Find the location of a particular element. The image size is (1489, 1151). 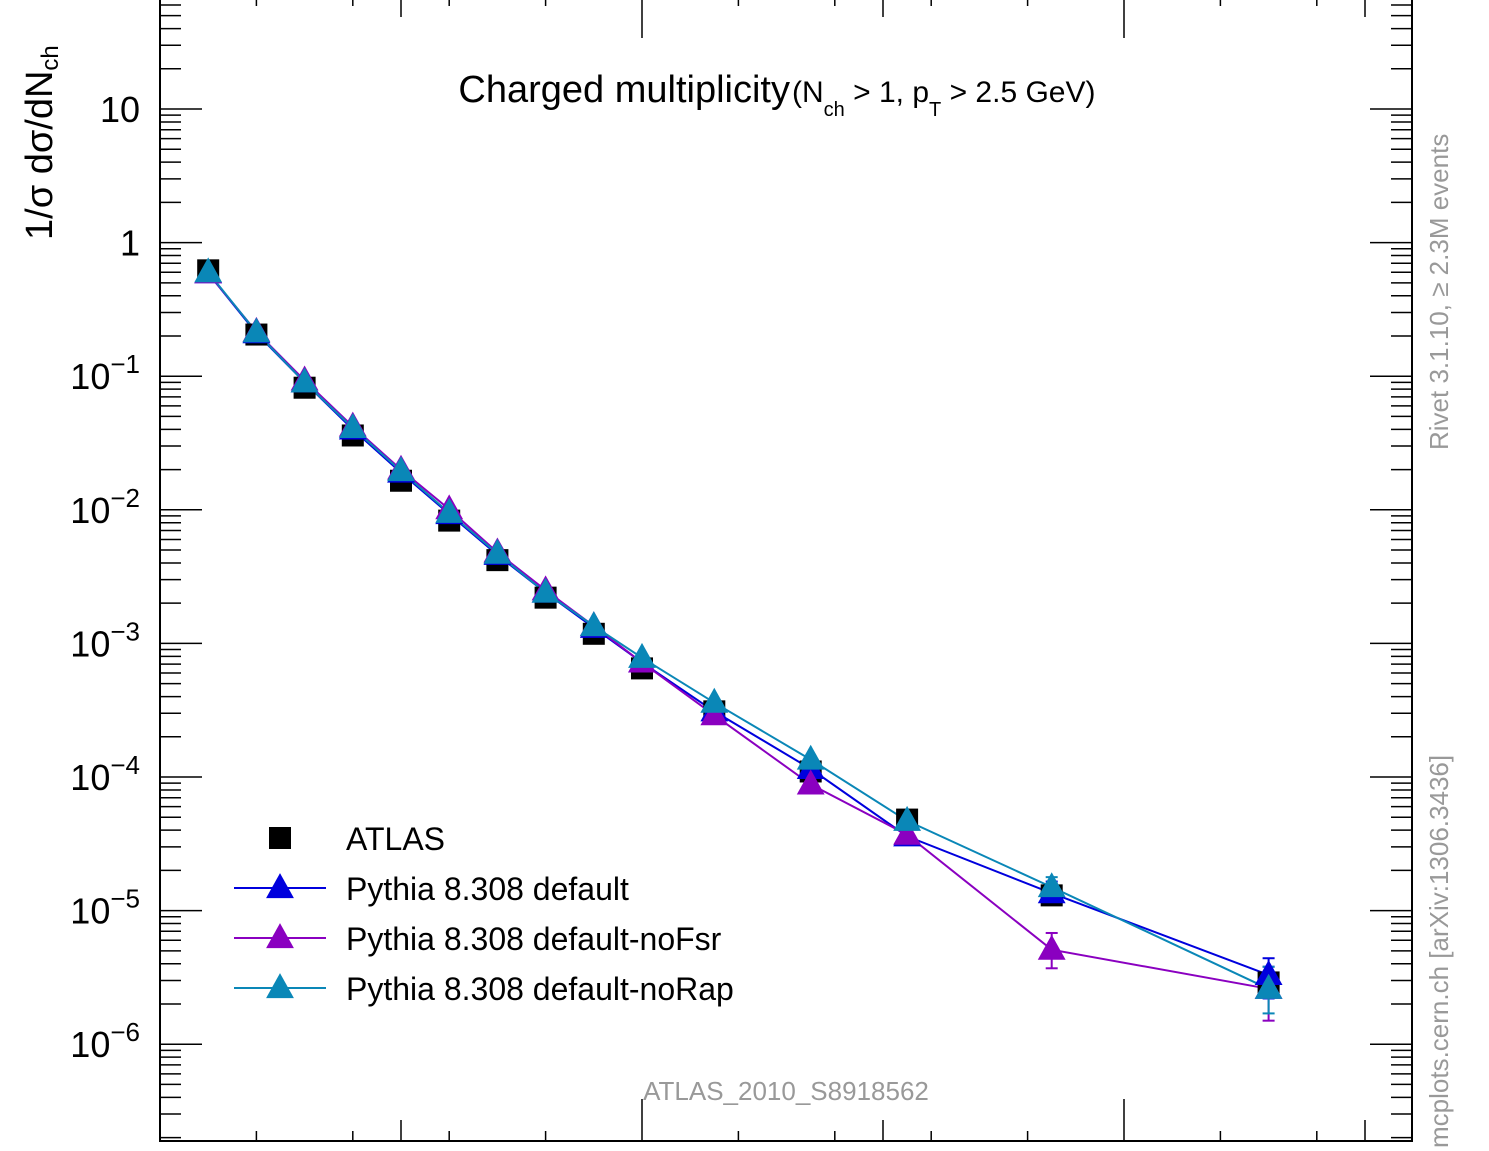

chart-title: Charged multiplicity is located at coordinates (624, 90).